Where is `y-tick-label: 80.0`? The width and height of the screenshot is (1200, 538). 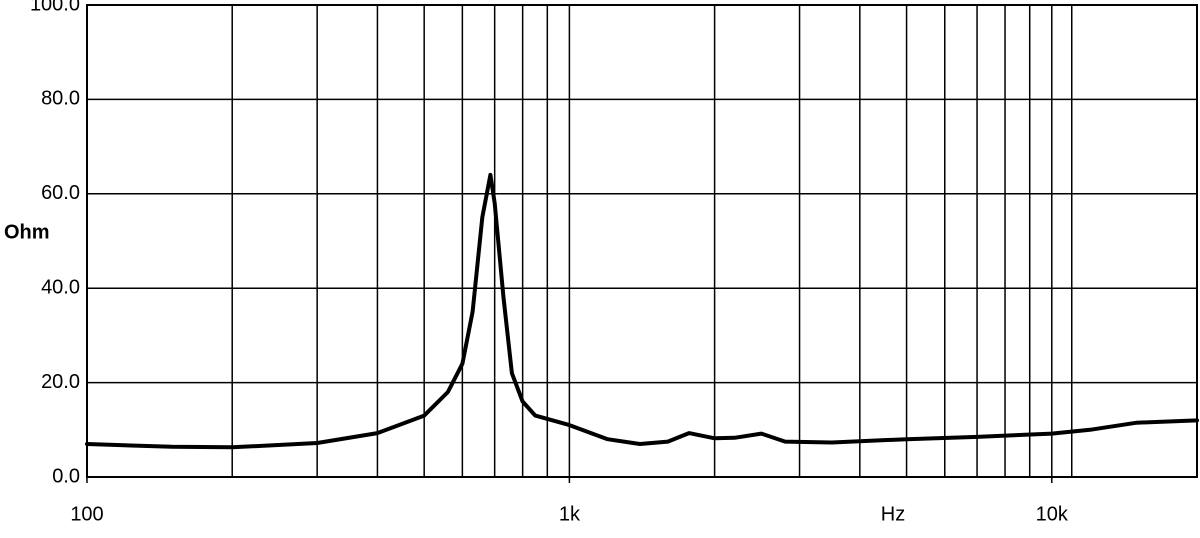 y-tick-label: 80.0 is located at coordinates (60, 99).